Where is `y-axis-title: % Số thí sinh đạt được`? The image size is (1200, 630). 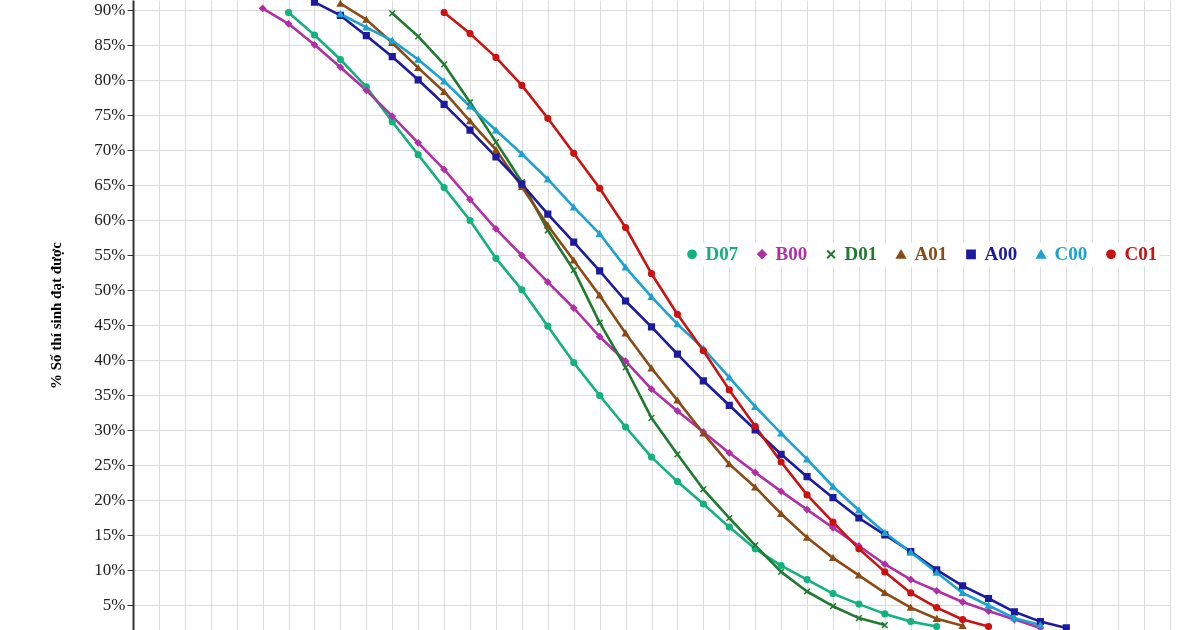
y-axis-title: % Số thí sinh đạt được is located at coordinates (56, 315).